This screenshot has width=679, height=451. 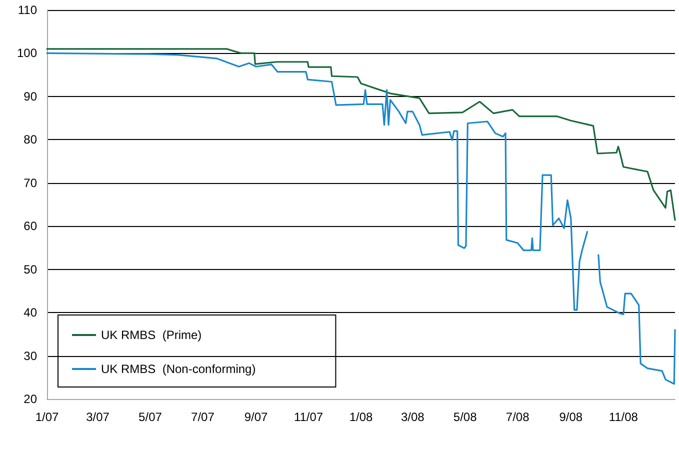 I want to click on x-tick-label: 3/08, so click(x=412, y=417).